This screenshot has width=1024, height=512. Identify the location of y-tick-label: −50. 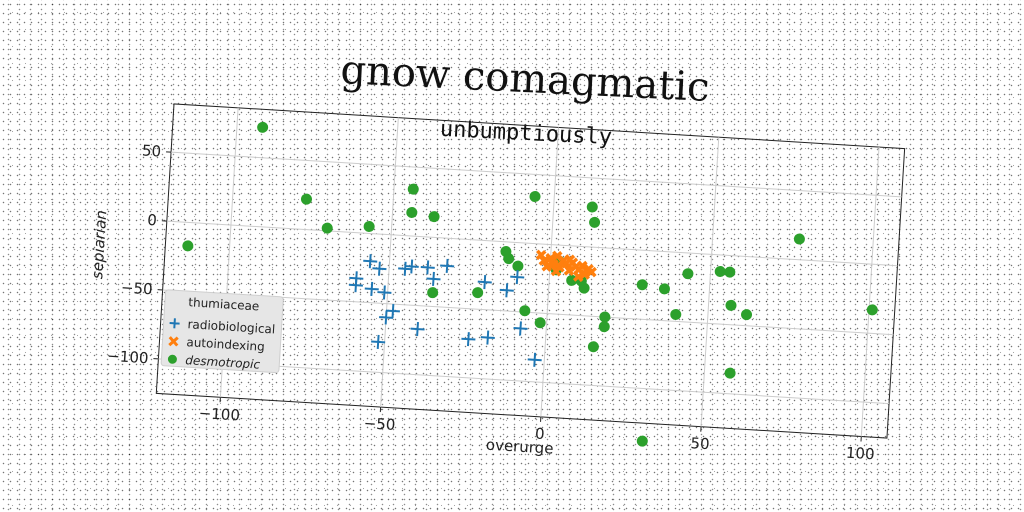
(136, 288).